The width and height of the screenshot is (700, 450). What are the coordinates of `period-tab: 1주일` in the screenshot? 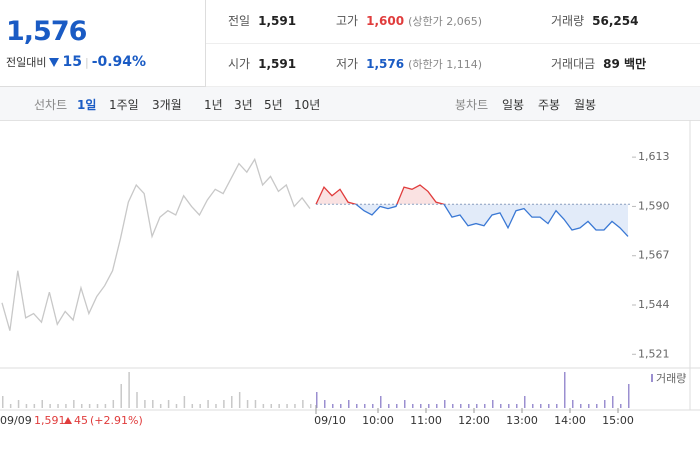 It's located at (124, 105).